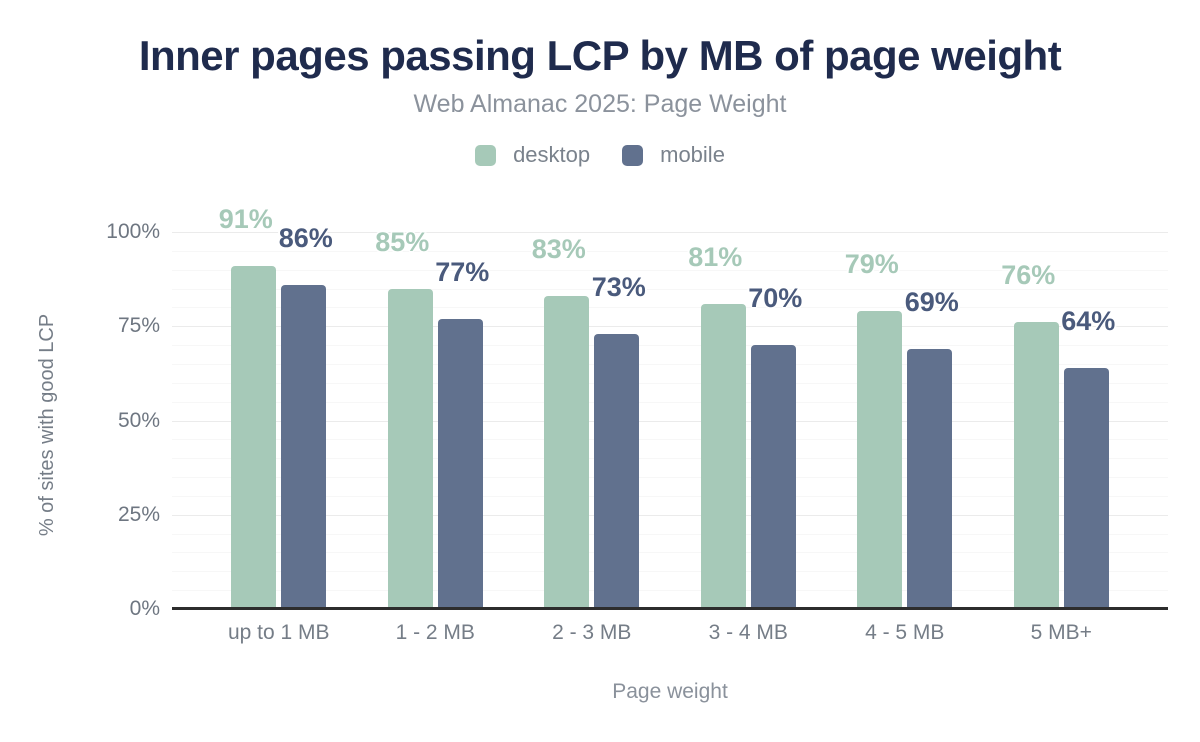  Describe the element at coordinates (47, 425) in the screenshot. I see `y-axis-title: % of sites with good LCP` at that location.